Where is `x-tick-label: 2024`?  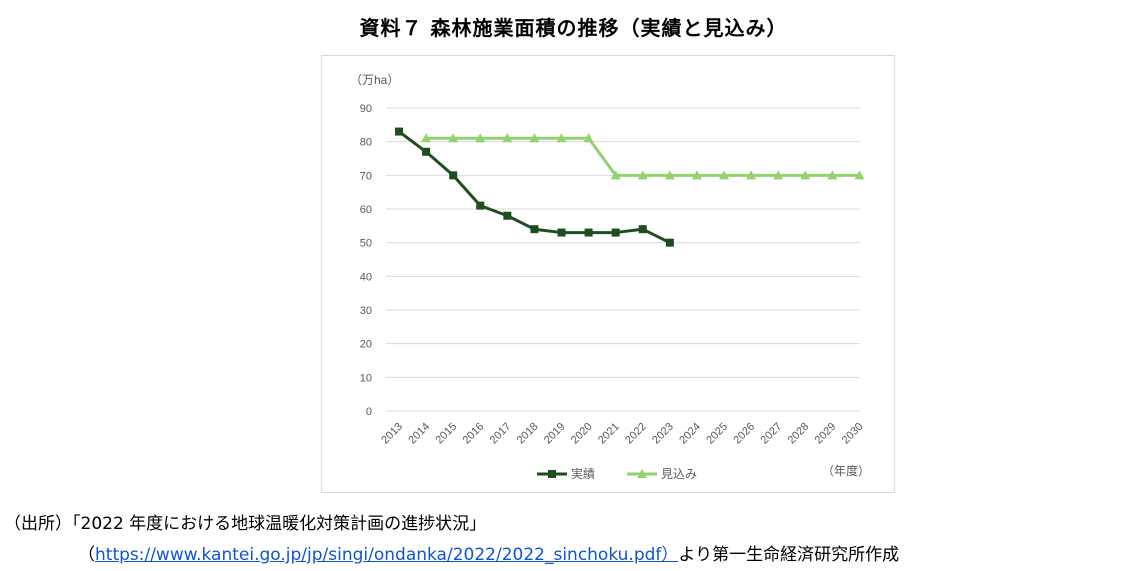
x-tick-label: 2024 is located at coordinates (690, 434).